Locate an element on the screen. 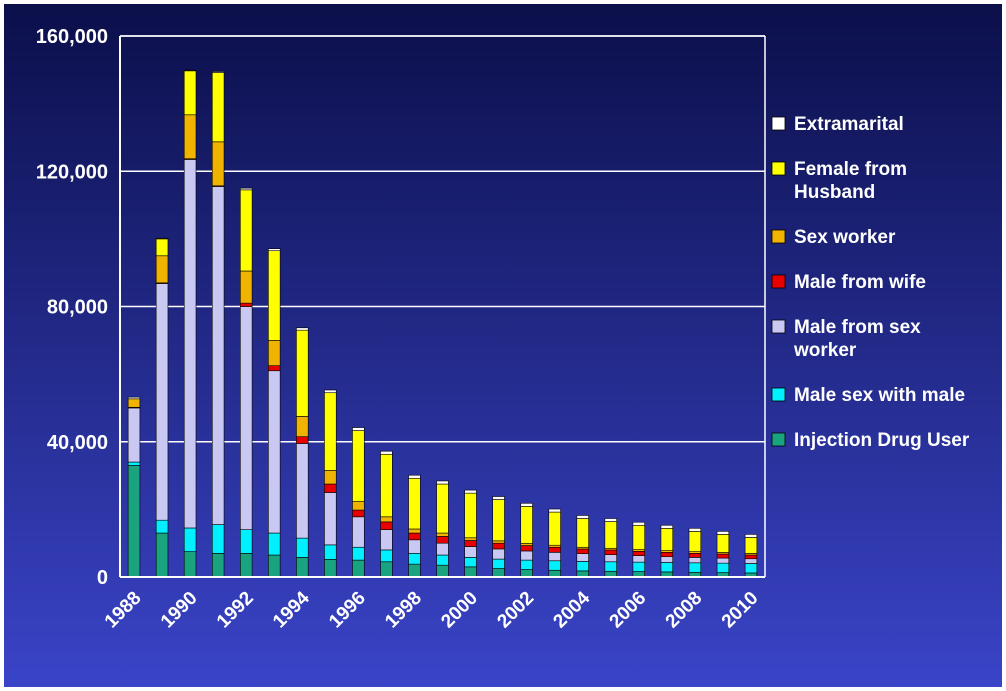 This screenshot has height=691, width=1006. bar-segment-female-from-husband-2010 is located at coordinates (751, 545).